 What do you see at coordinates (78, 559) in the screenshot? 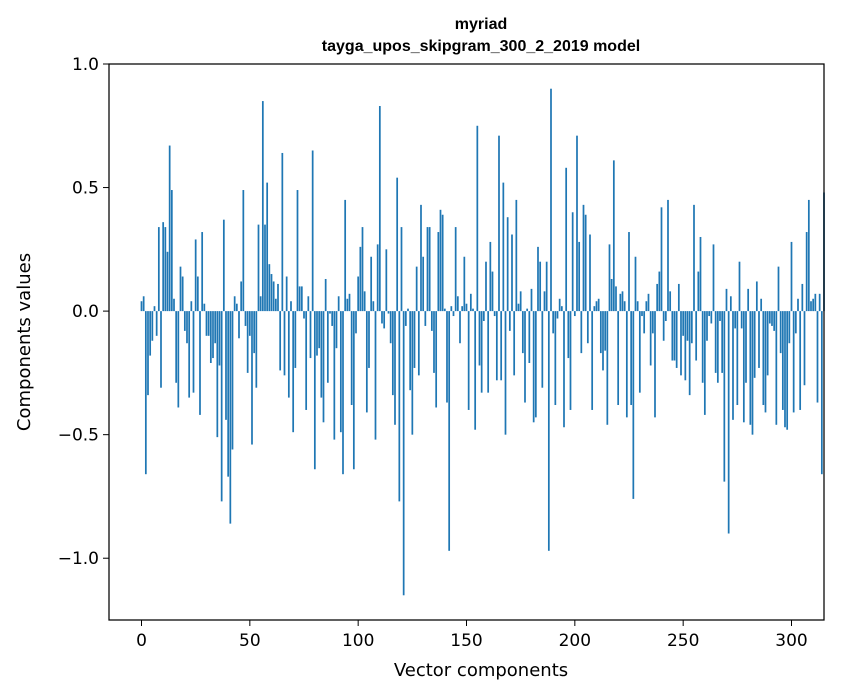
I see `y-tick-label: −1.0` at bounding box center [78, 559].